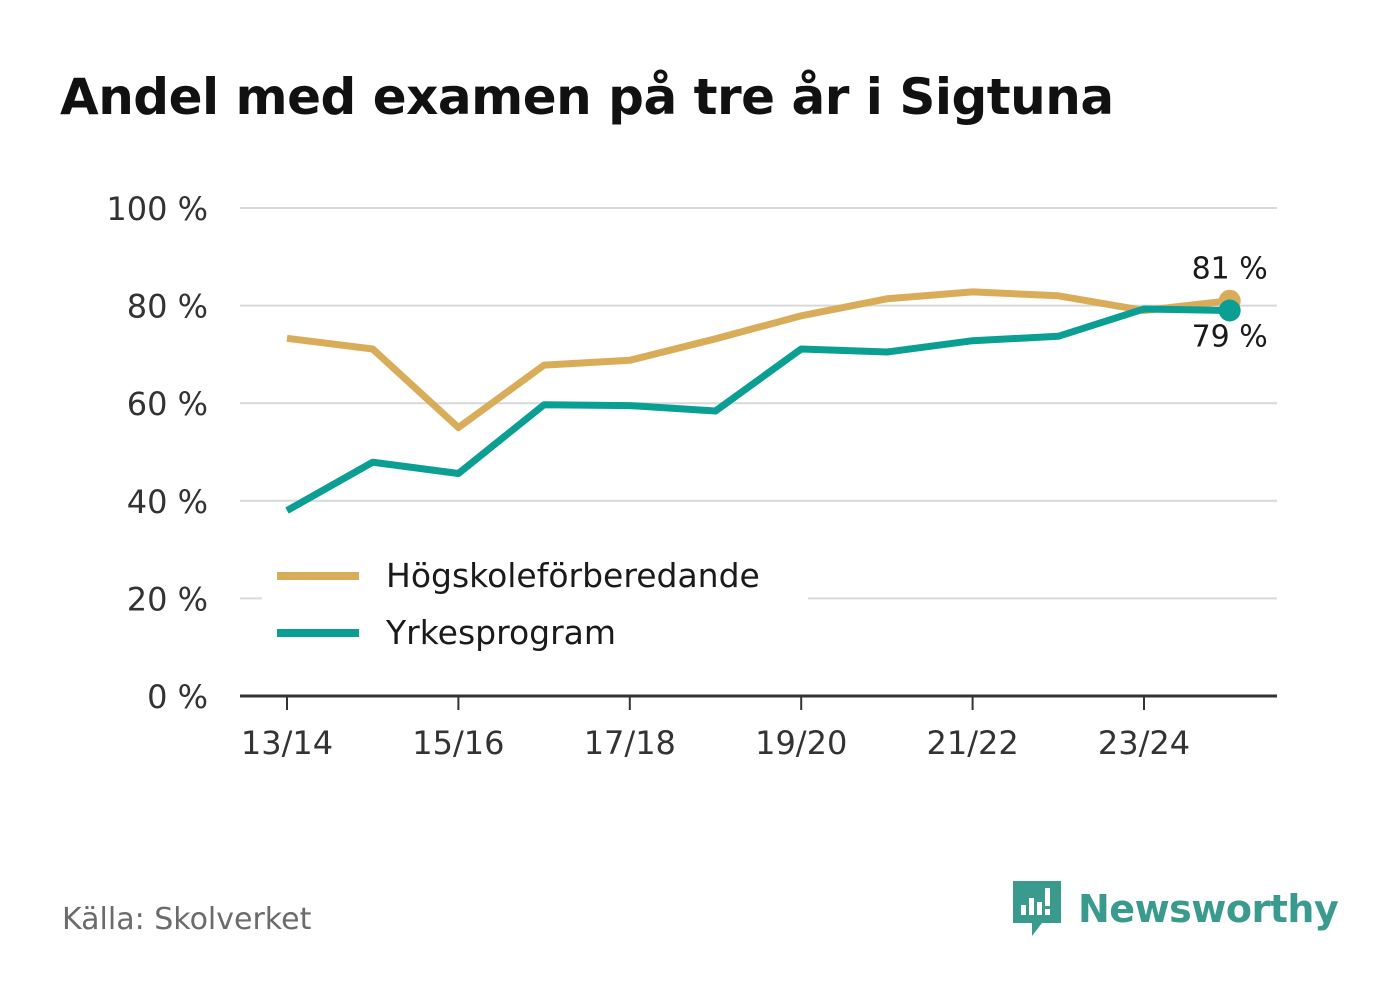 The image size is (1382, 999). Describe the element at coordinates (1208, 909) in the screenshot. I see `brand-name: Newsworthy` at that location.